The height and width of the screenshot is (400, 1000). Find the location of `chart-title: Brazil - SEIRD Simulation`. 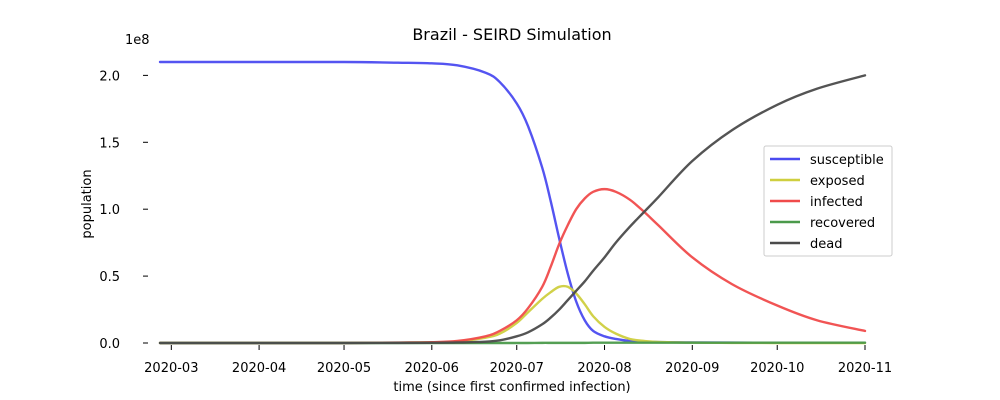

chart-title: Brazil - SEIRD Simulation is located at coordinates (511, 34).